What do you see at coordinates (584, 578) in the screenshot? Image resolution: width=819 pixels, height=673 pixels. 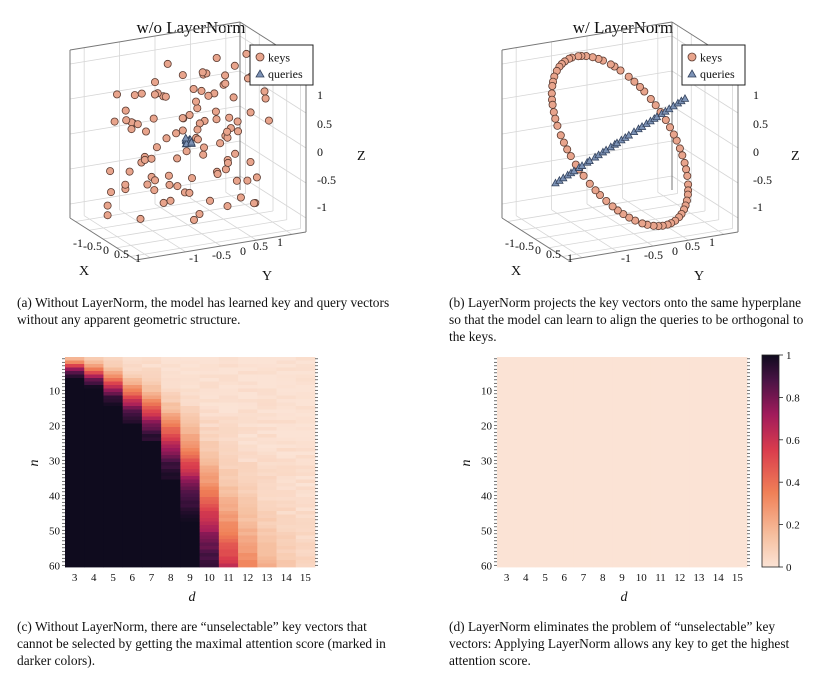 I see `x-tick-label: 7` at bounding box center [584, 578].